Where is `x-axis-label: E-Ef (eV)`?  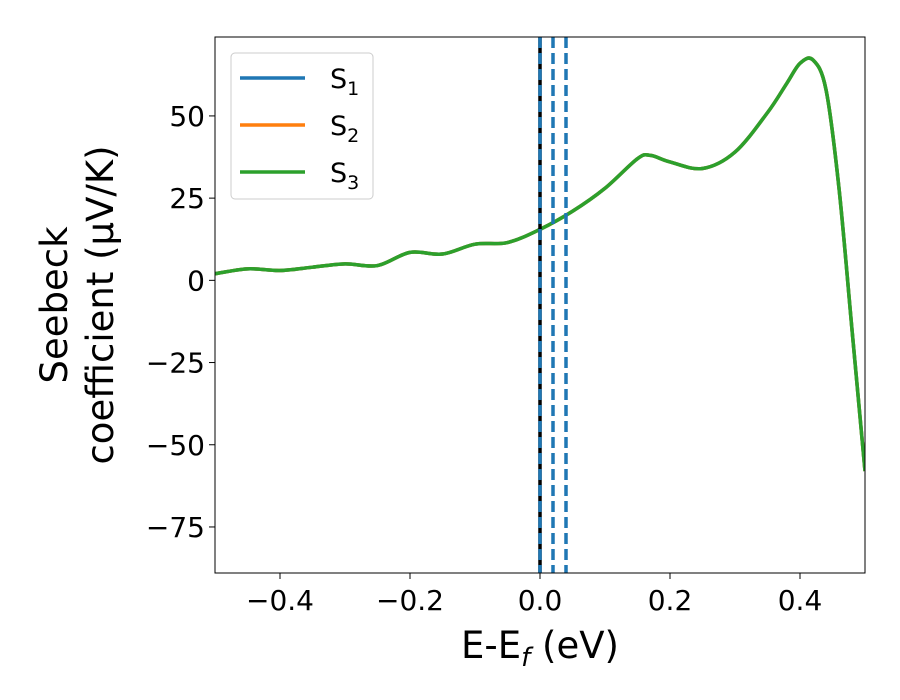 x-axis-label: E-Ef (eV) is located at coordinates (540, 648).